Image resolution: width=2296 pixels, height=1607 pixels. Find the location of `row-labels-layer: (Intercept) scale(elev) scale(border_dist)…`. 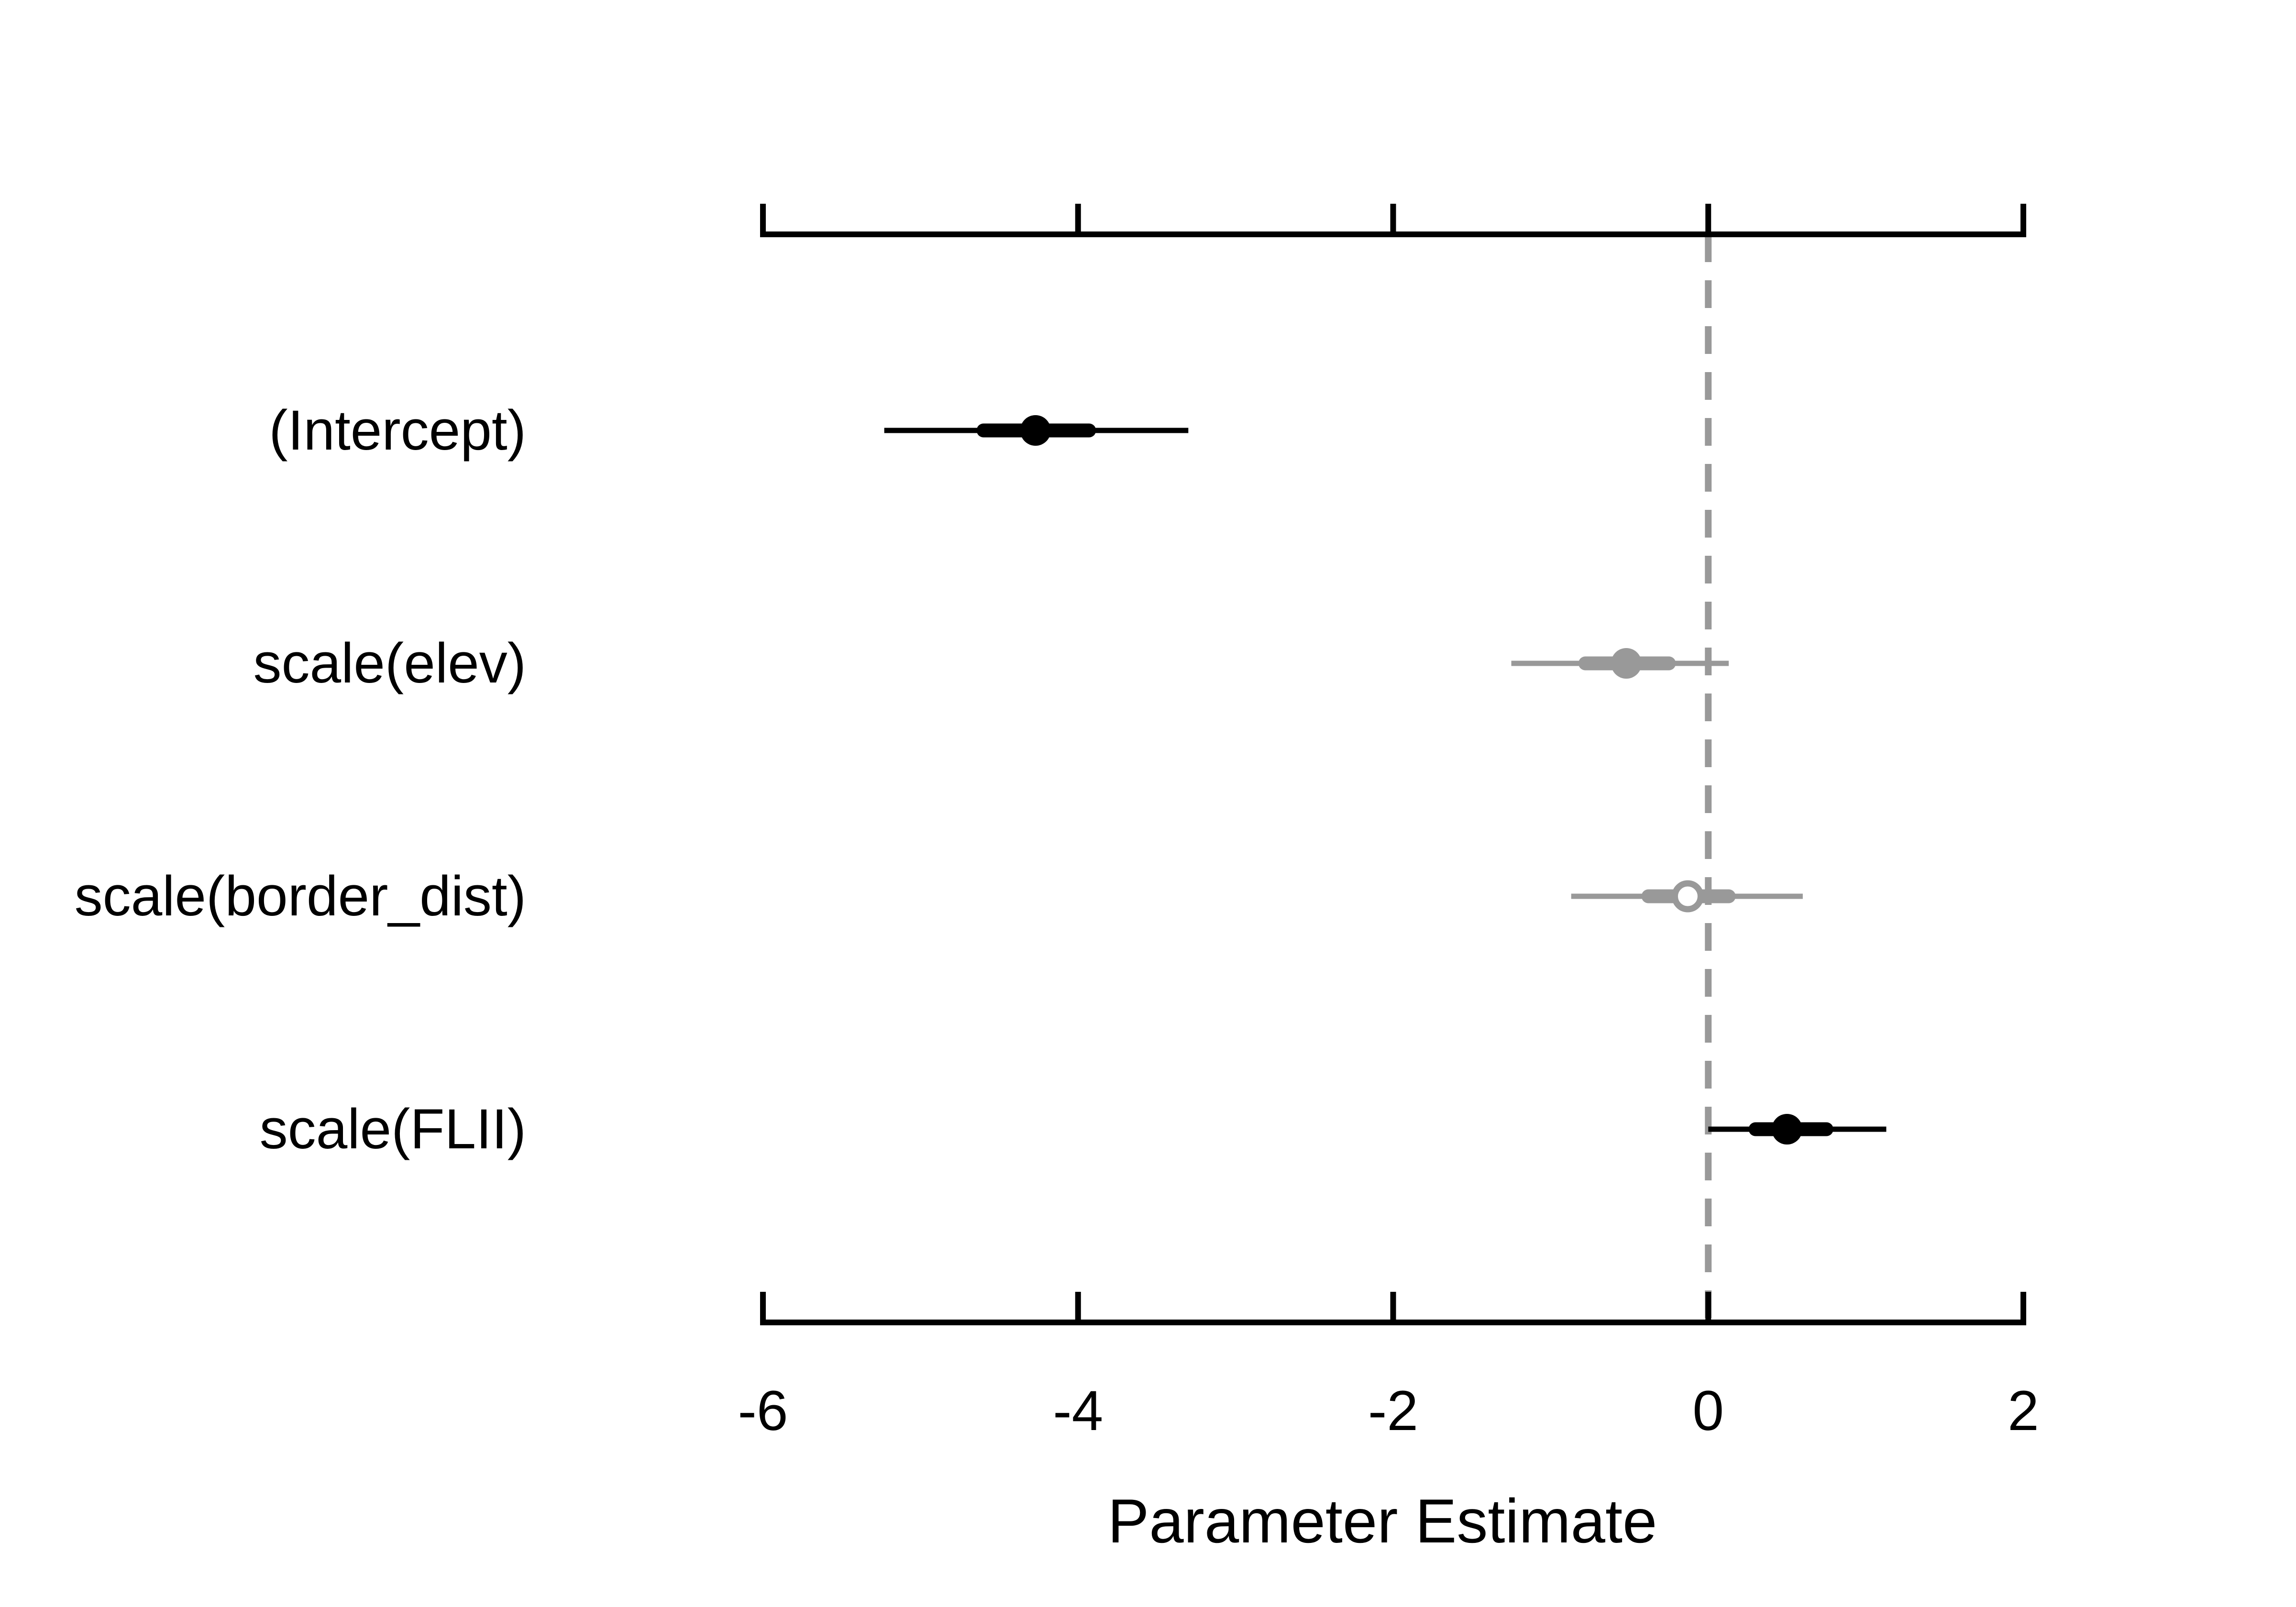

row-labels-layer: (Intercept) scale(elev) scale(border_dist)… is located at coordinates (300, 780).